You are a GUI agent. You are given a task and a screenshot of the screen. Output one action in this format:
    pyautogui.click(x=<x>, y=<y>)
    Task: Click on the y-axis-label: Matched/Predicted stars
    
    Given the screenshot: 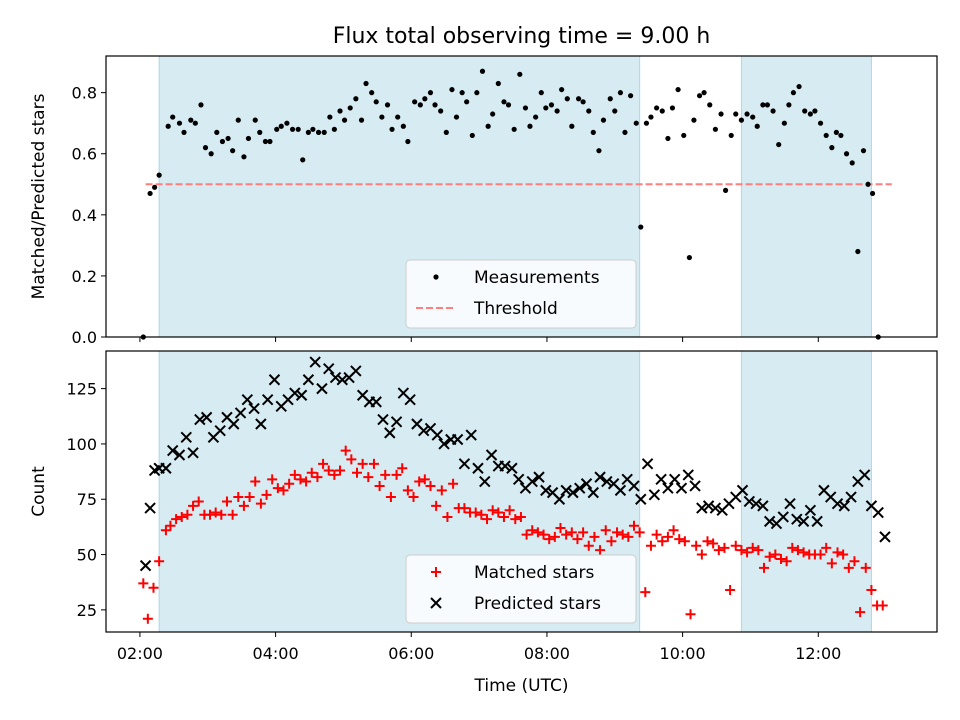 What is the action you would take?
    pyautogui.click(x=39, y=196)
    